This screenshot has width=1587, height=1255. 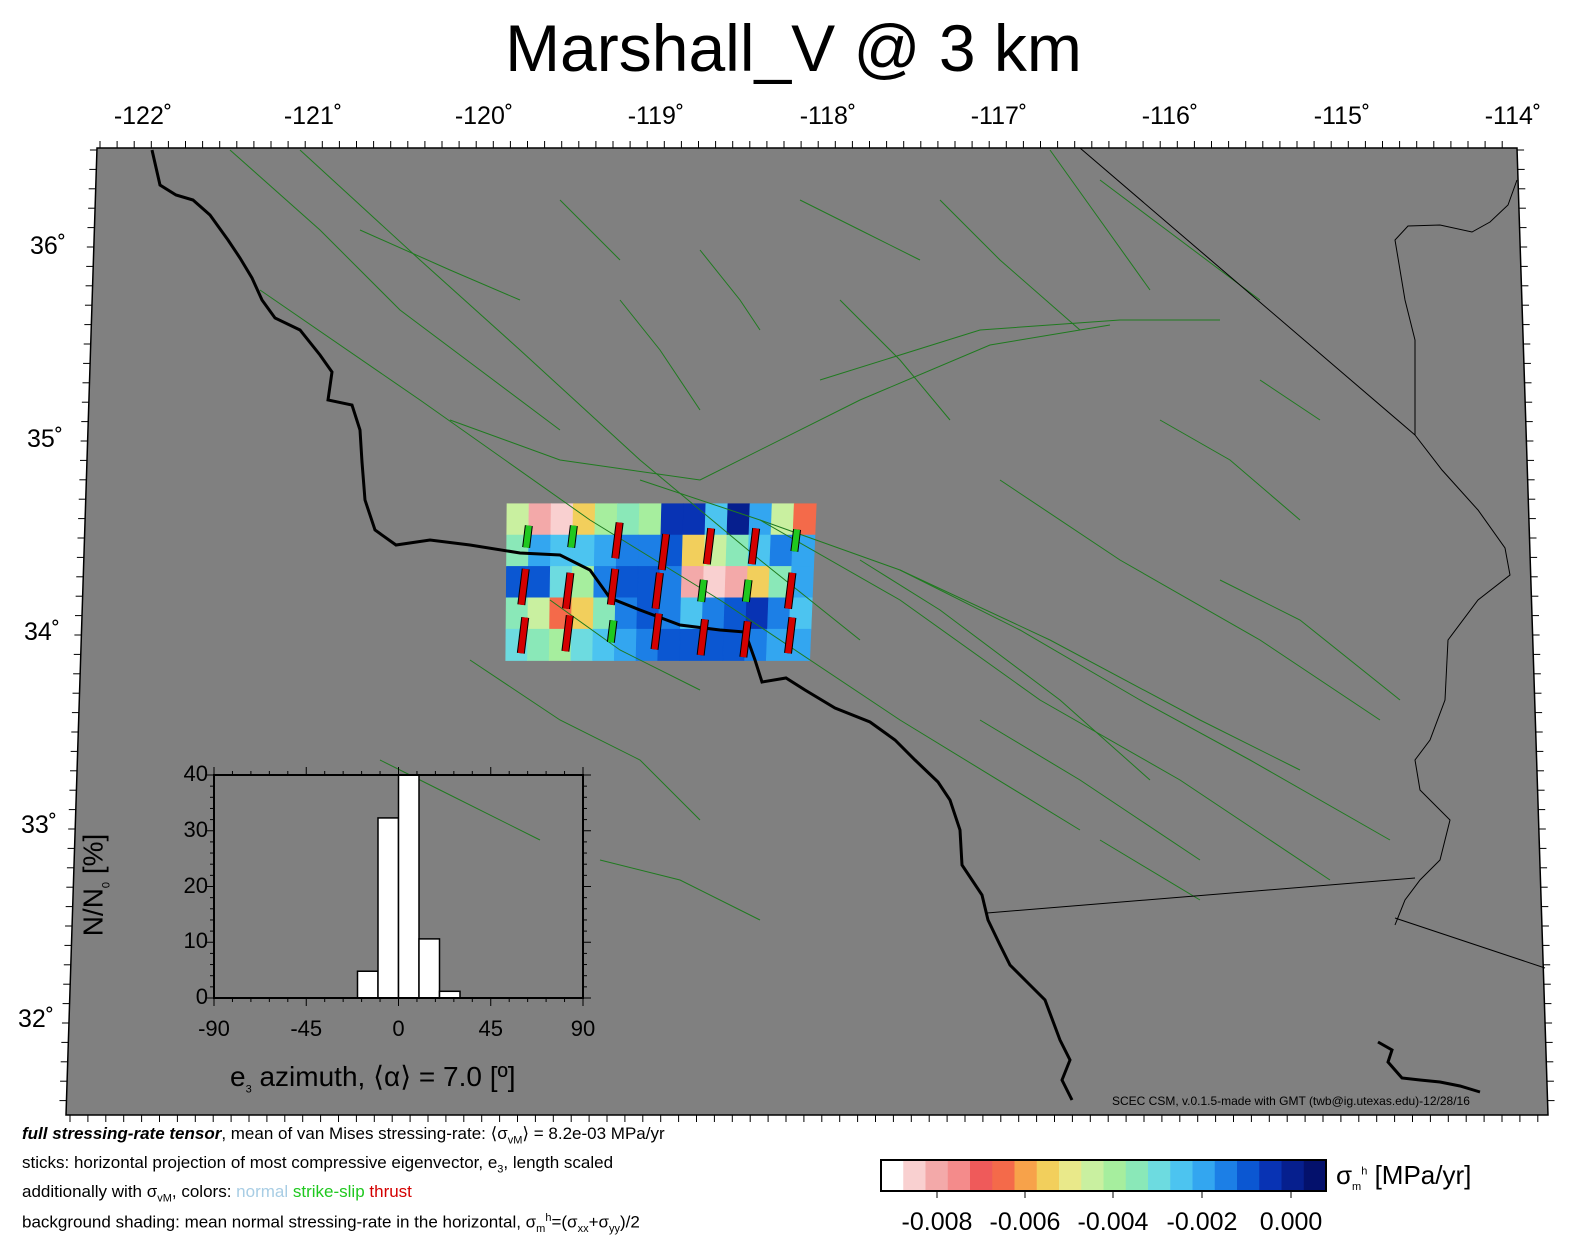 What do you see at coordinates (1470, 943) in the screenshot?
I see `baja-border` at bounding box center [1470, 943].